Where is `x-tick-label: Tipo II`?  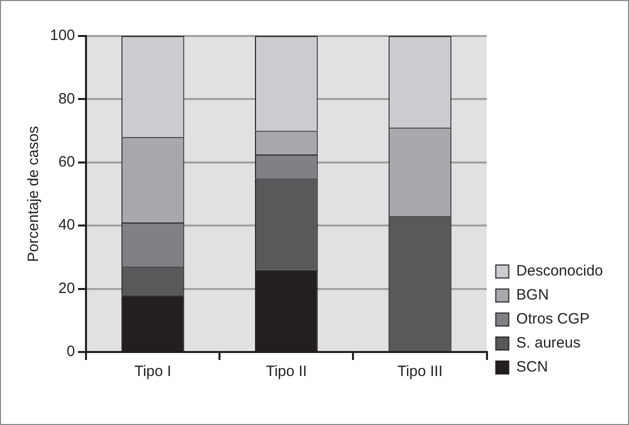 x-tick-label: Tipo II is located at coordinates (286, 371).